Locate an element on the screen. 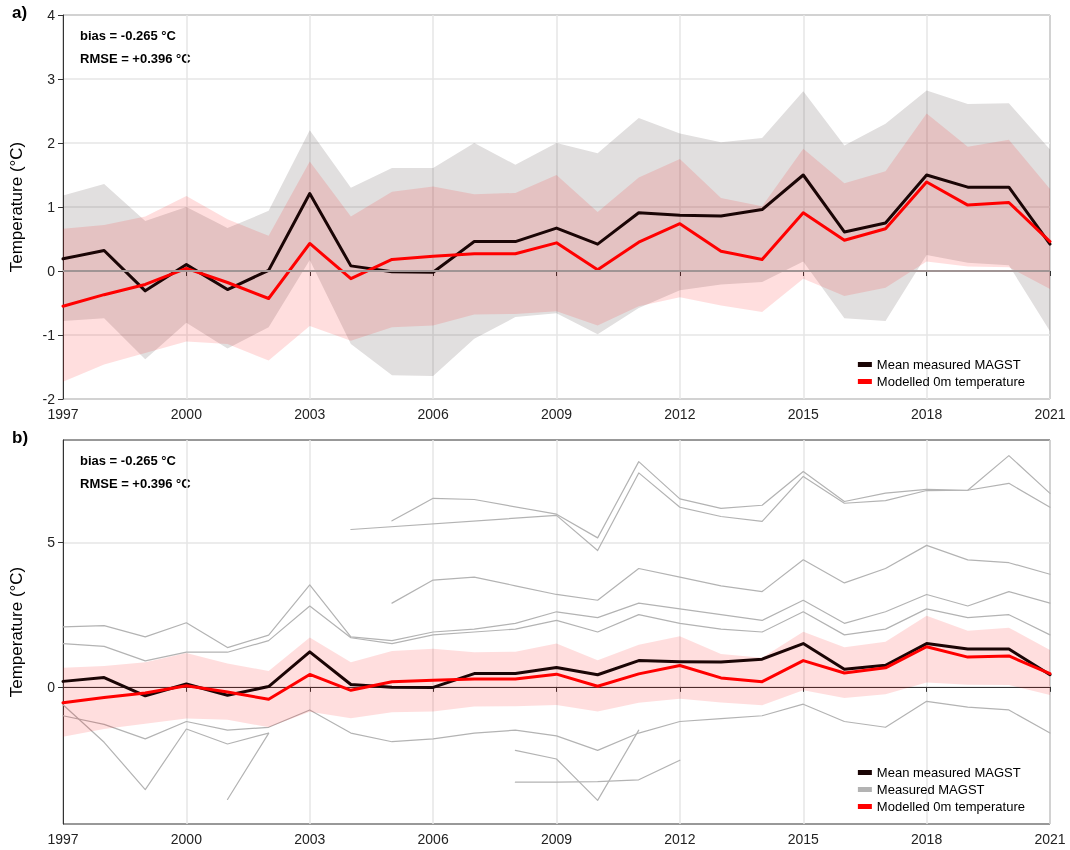 The width and height of the screenshot is (1070, 850). y-tick-label: 1 is located at coordinates (51, 207).